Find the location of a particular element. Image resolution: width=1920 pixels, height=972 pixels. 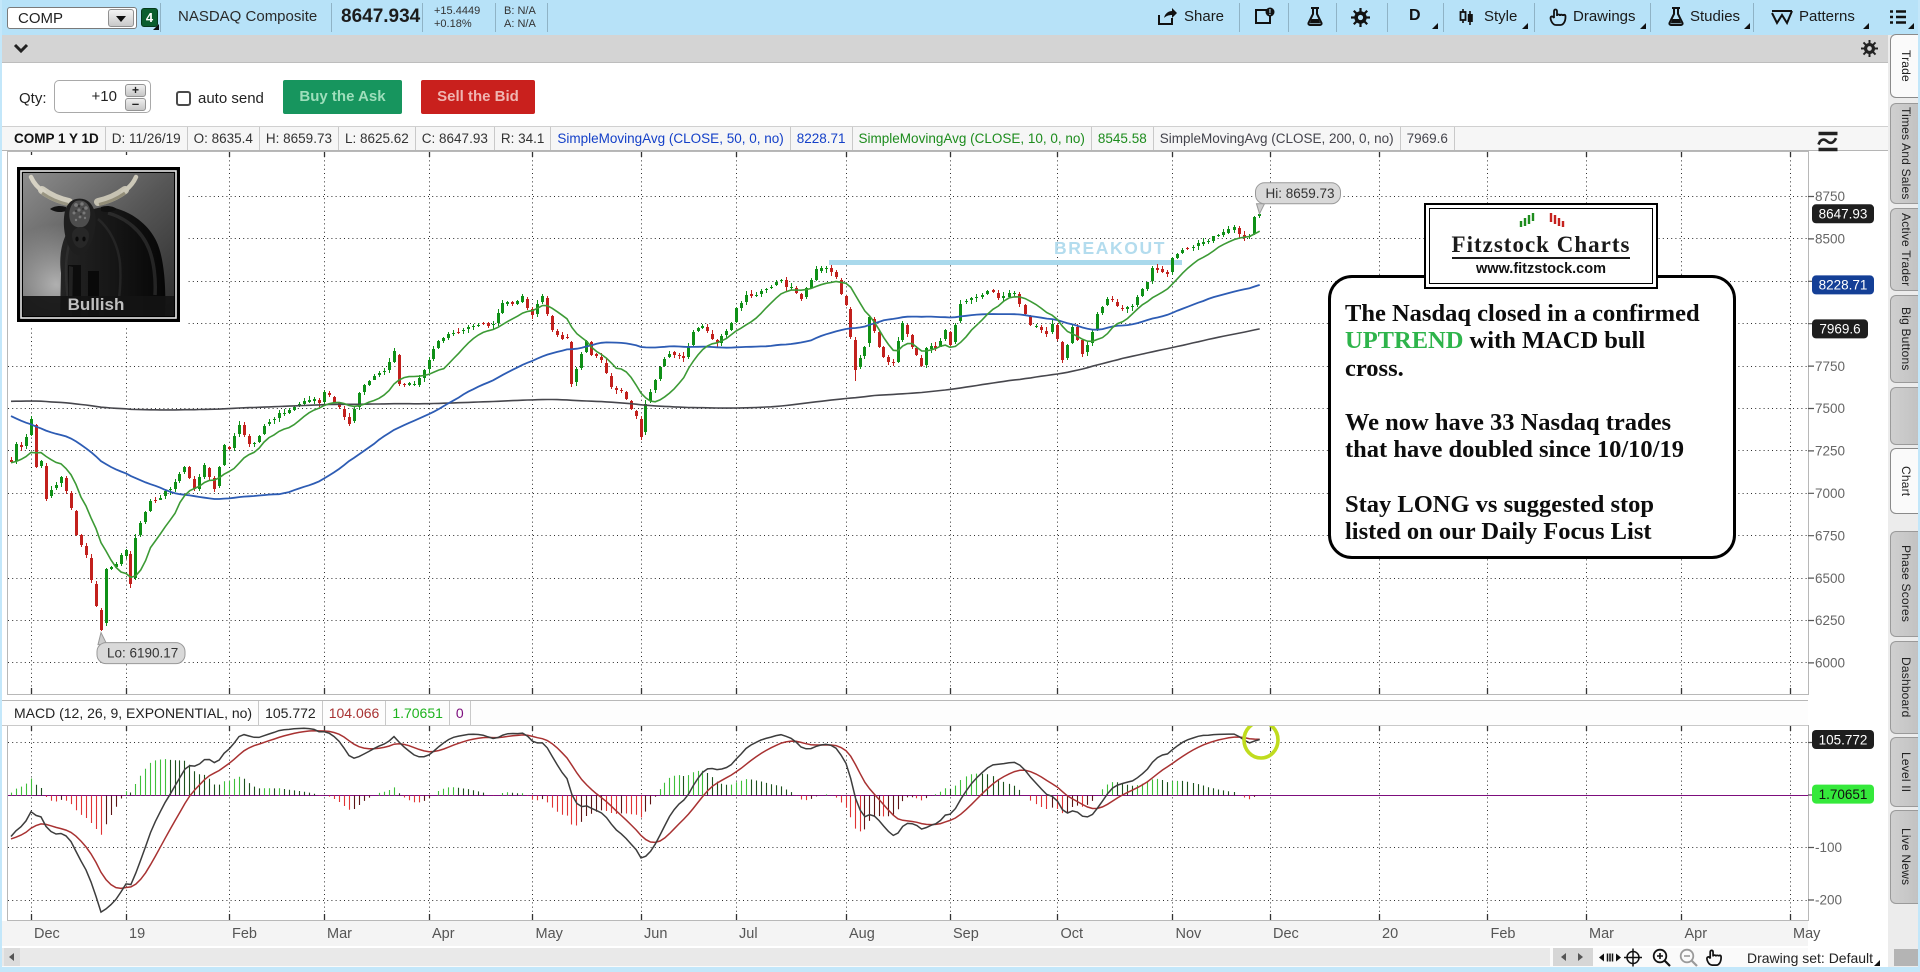

svg-text: Jun is located at coordinates (655, 934).